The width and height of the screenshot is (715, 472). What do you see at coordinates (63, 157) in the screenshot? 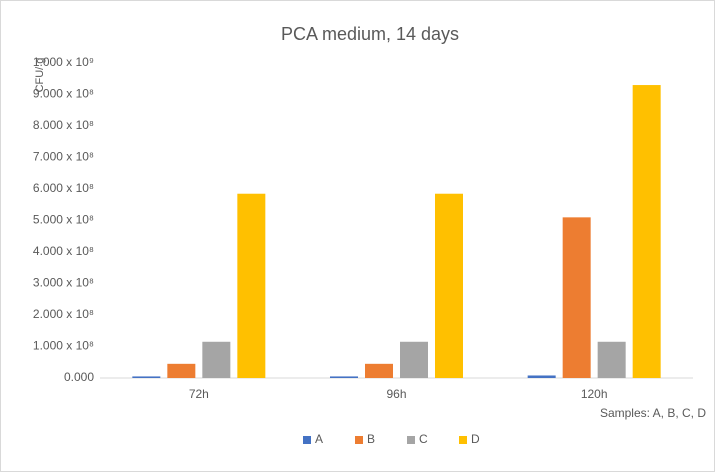
I see `y-tick-label: 7.000 x 10⁸` at bounding box center [63, 157].